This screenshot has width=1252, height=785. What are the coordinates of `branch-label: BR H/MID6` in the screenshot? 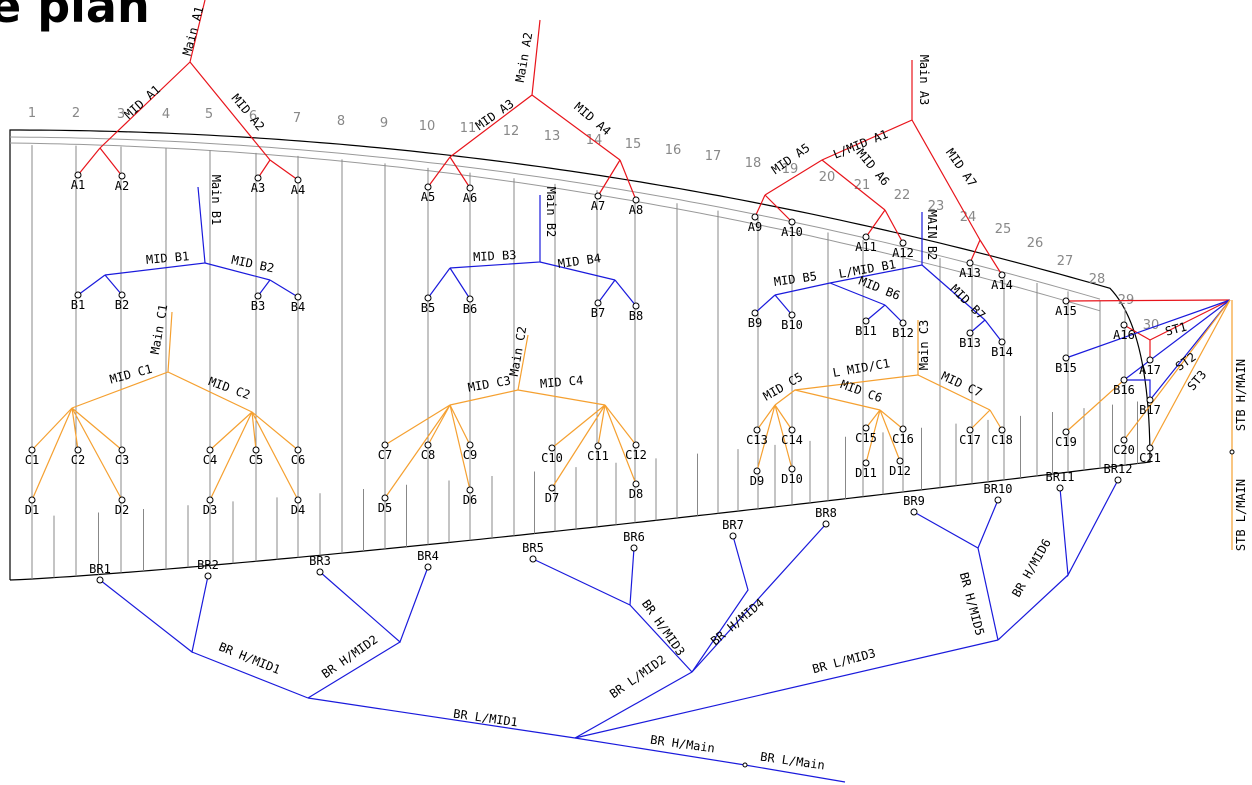 It's located at (1031, 567).